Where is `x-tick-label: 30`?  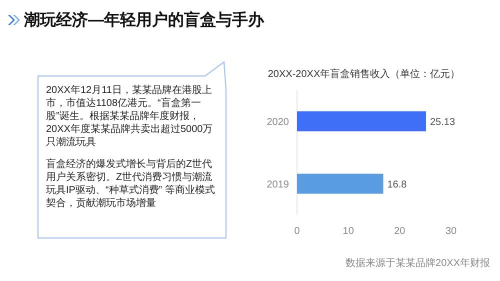
x-tick-label: 30 is located at coordinates (451, 231).